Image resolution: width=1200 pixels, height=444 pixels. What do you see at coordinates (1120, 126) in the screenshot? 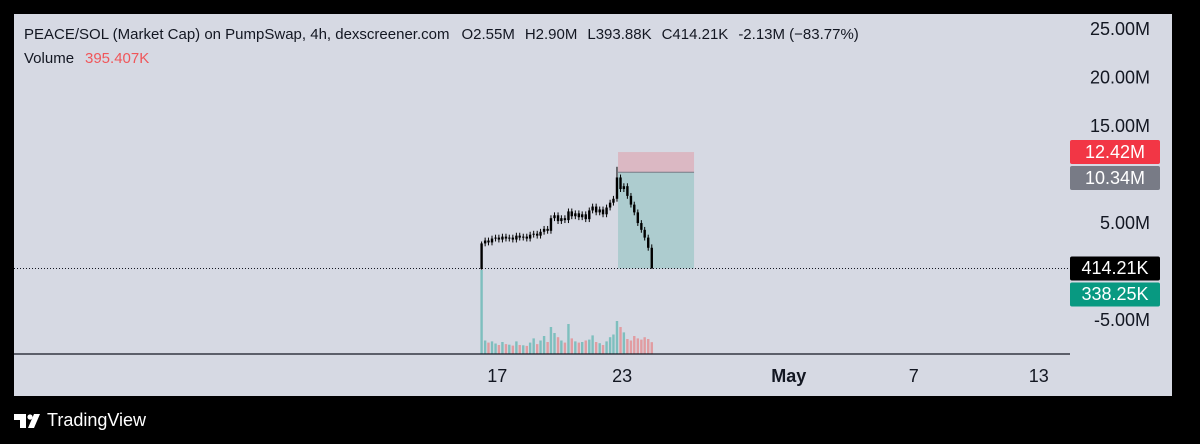
I see `y-tick-label: 15.00M` at bounding box center [1120, 126].